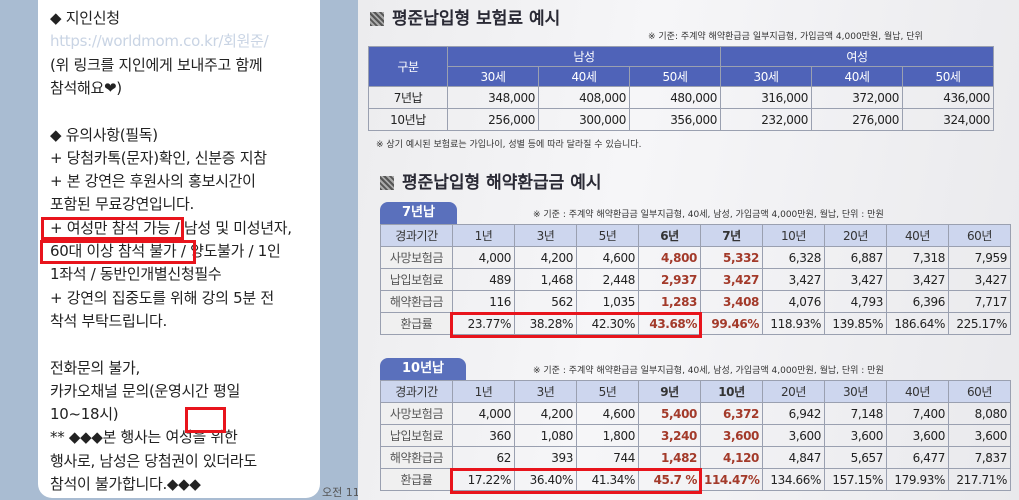 The height and width of the screenshot is (500, 1019). I want to click on table-cell: 7,148, so click(855, 413).